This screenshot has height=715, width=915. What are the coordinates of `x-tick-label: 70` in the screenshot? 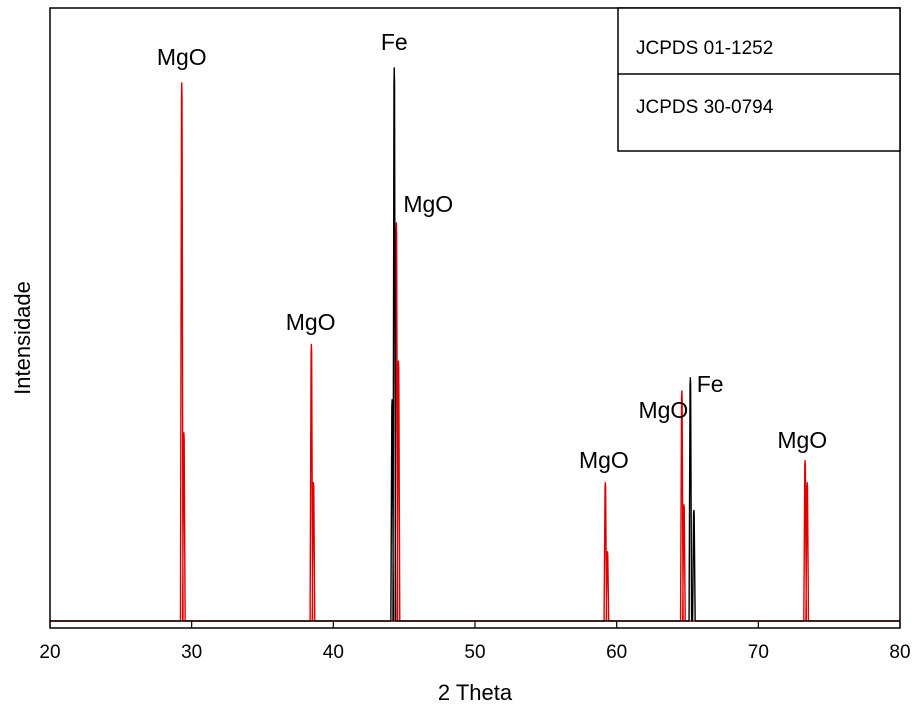 It's located at (758, 652).